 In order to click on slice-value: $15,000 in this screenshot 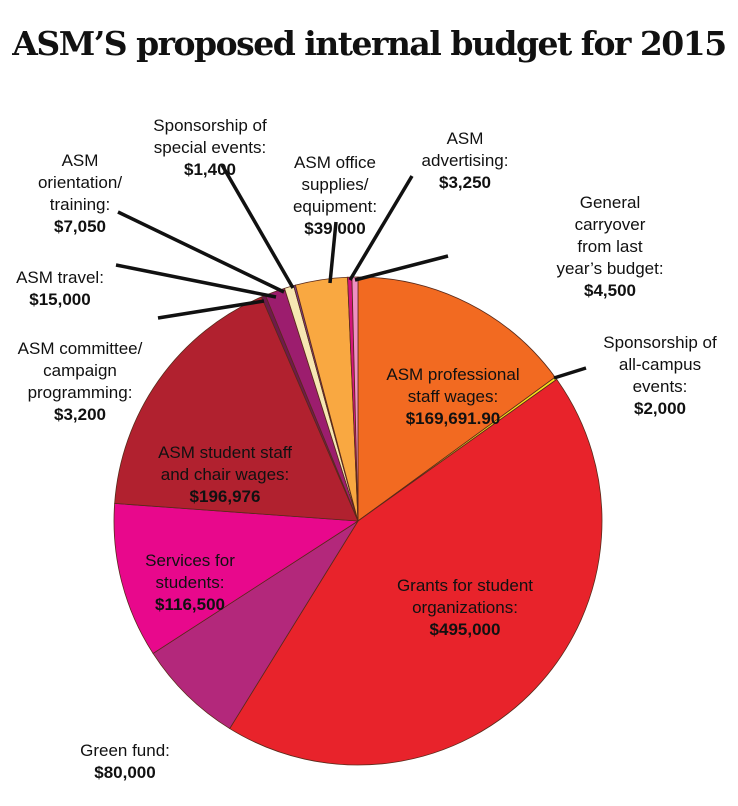, I will do `click(60, 299)`.